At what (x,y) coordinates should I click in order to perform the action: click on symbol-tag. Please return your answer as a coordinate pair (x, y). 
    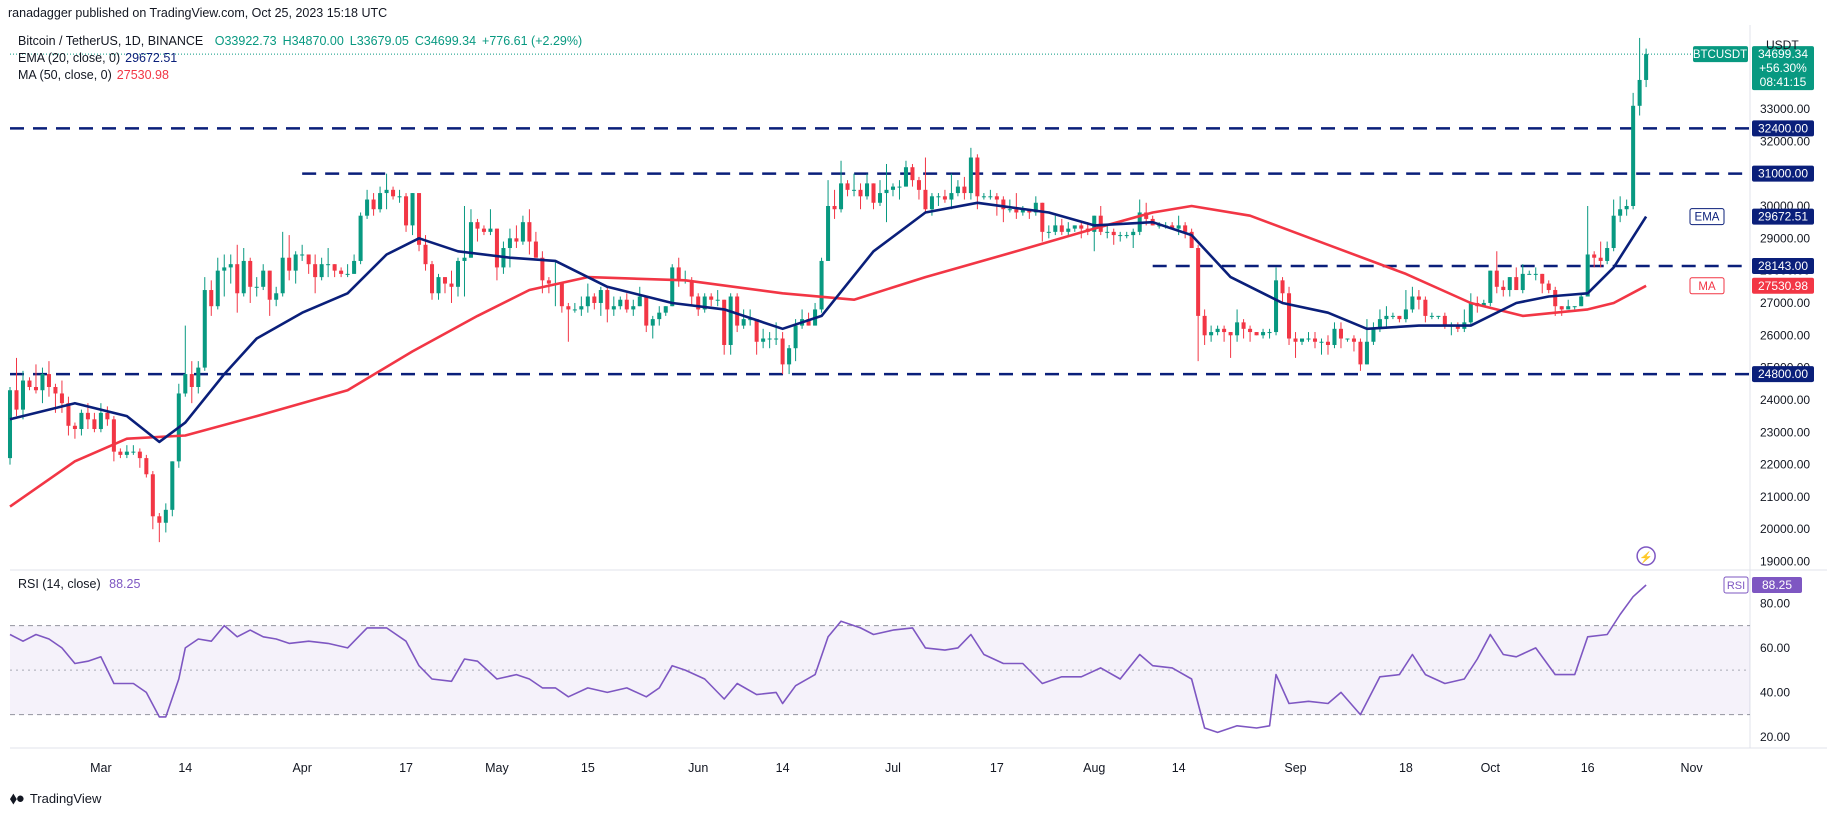
    Looking at the image, I should click on (1720, 54).